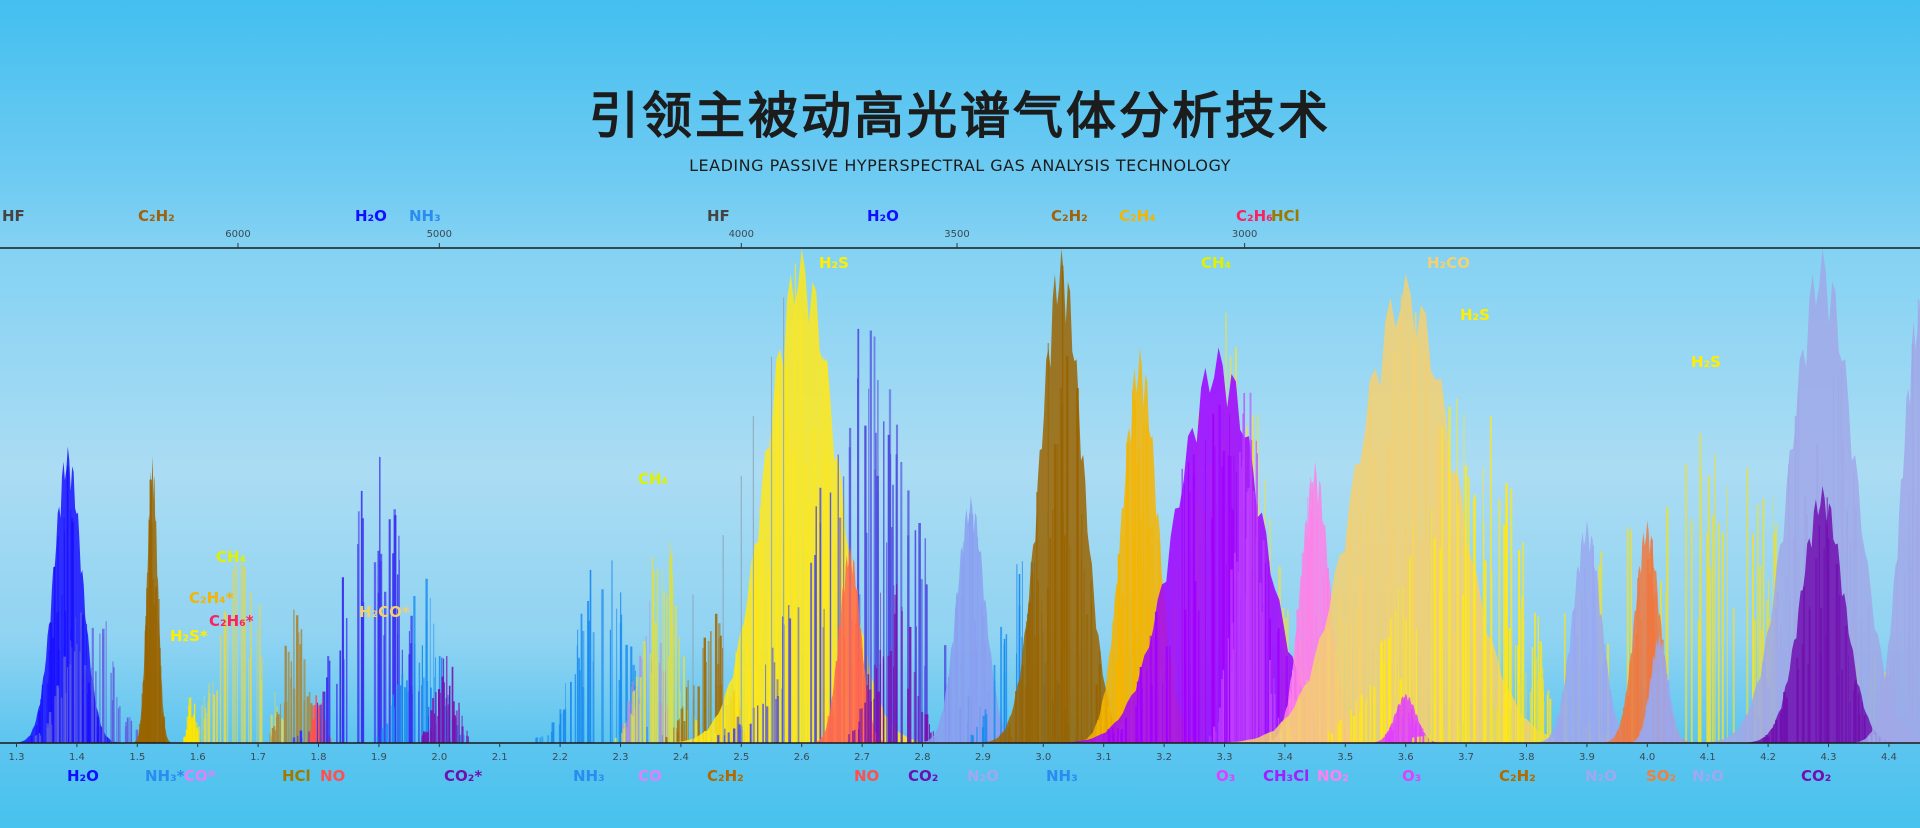  What do you see at coordinates (741, 757) in the screenshot?
I see `bottom-tick-label: 2.5` at bounding box center [741, 757].